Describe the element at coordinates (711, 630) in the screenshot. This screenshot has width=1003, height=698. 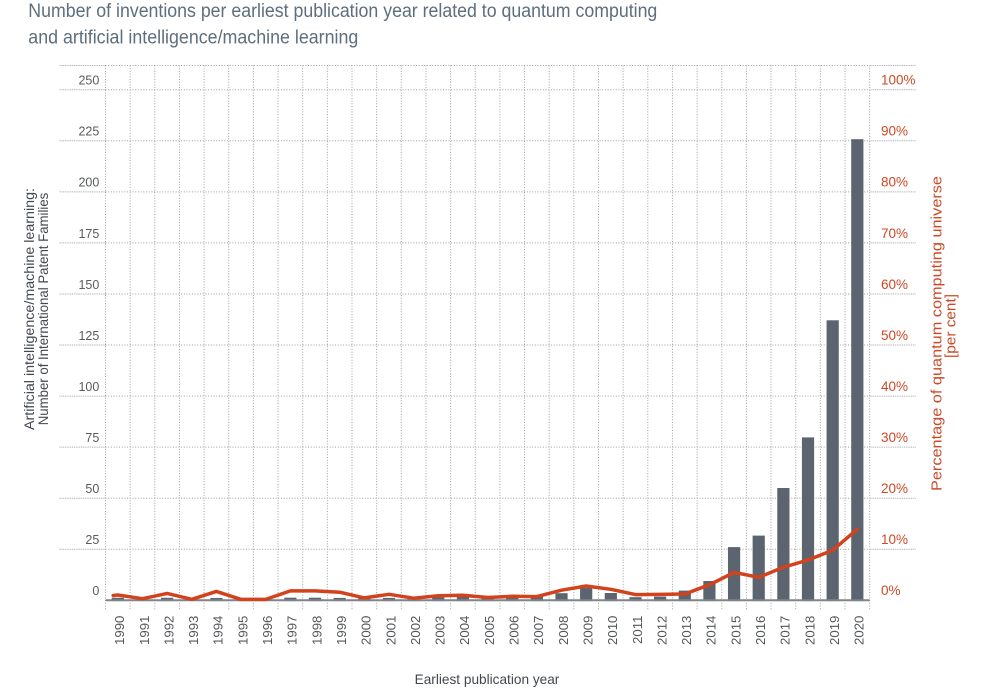
I see `svg-text: 2014` at that location.